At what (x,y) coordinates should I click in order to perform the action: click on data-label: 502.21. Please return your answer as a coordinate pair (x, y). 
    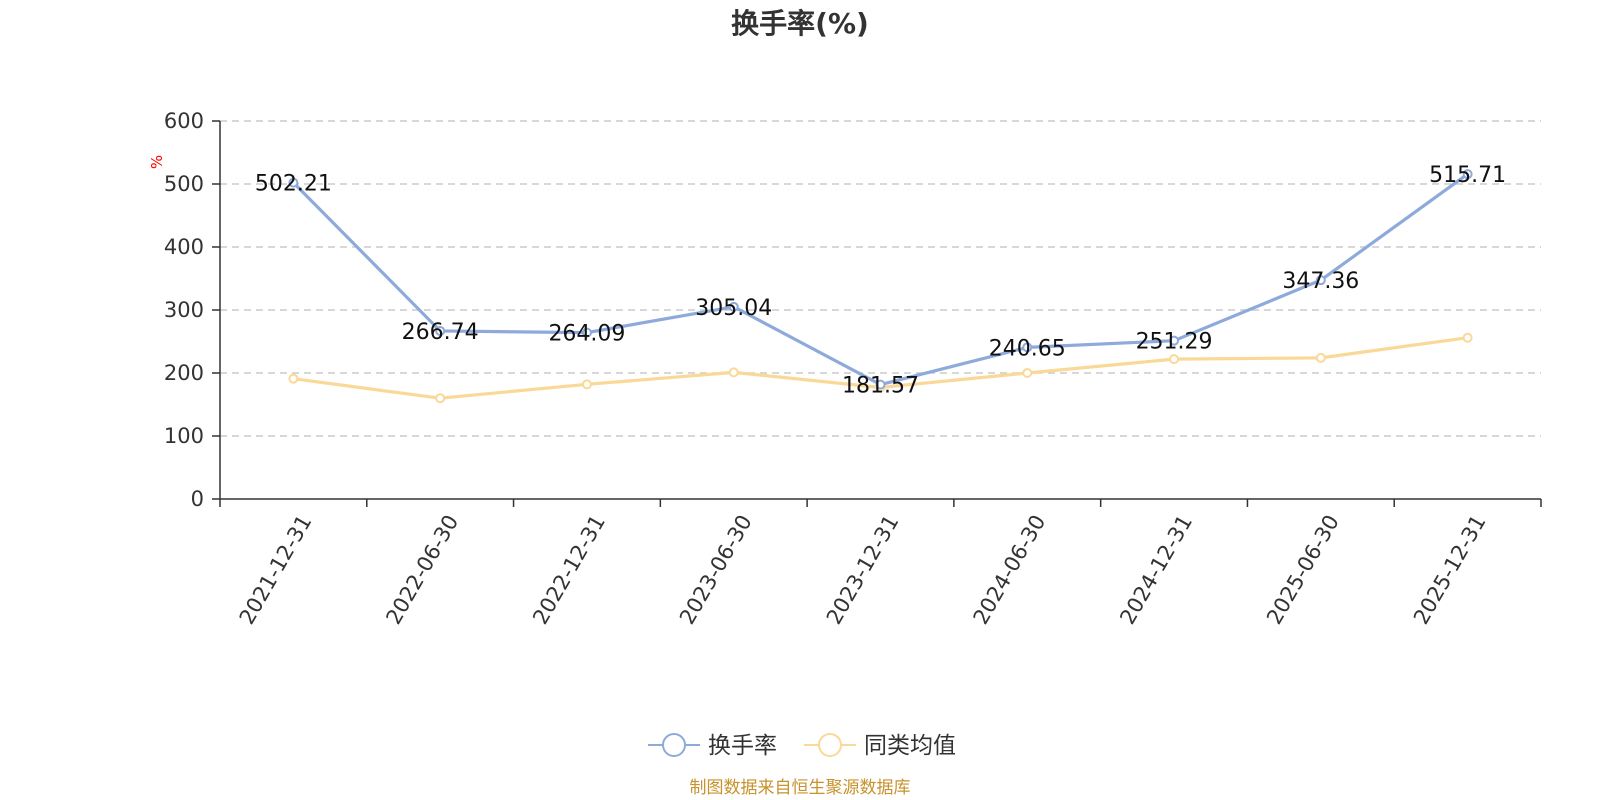
    Looking at the image, I should click on (293, 184).